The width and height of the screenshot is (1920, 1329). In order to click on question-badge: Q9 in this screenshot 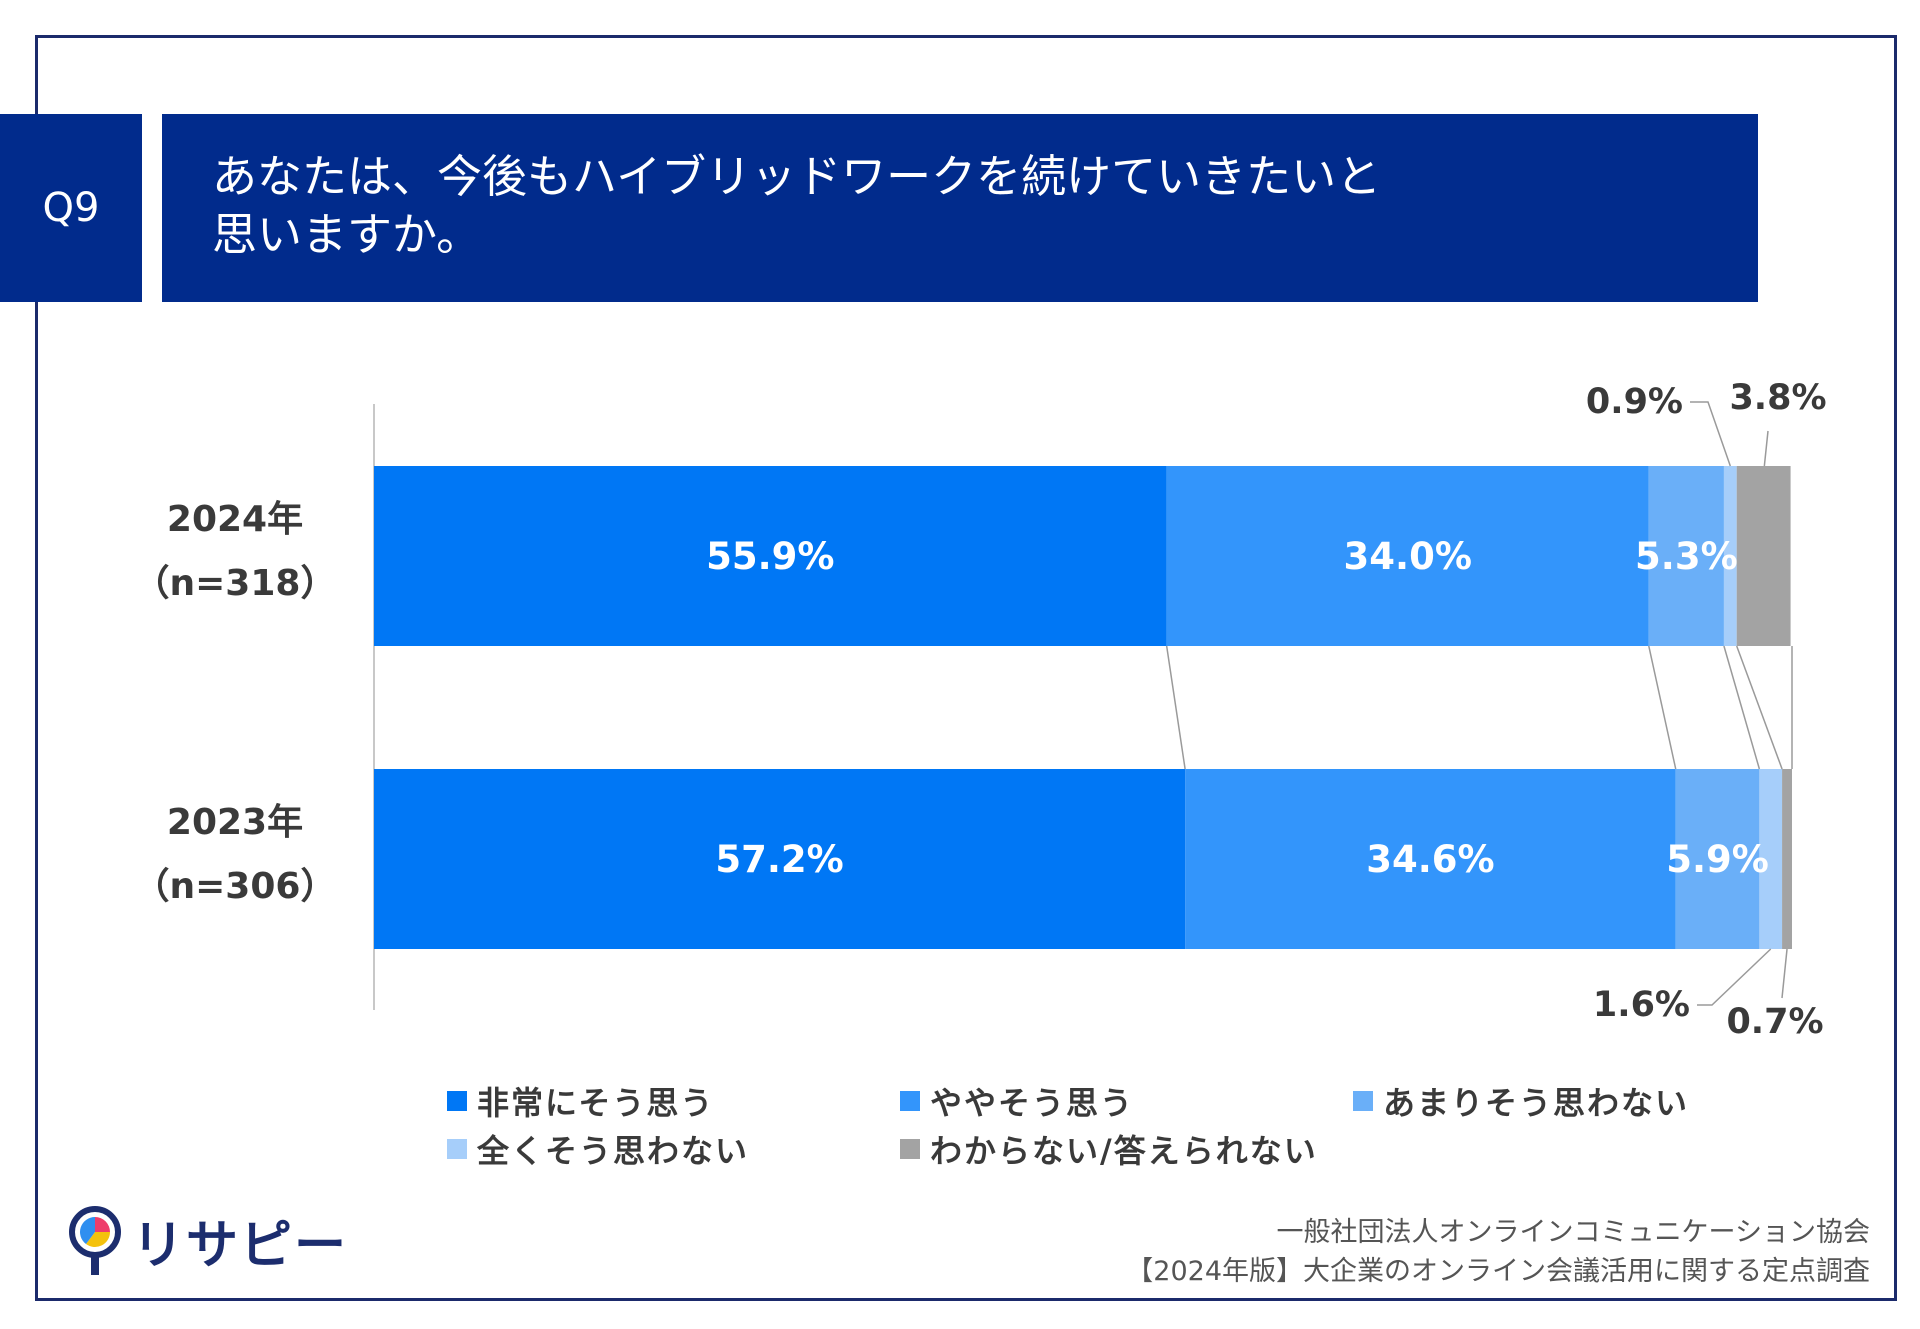, I will do `click(71, 208)`.